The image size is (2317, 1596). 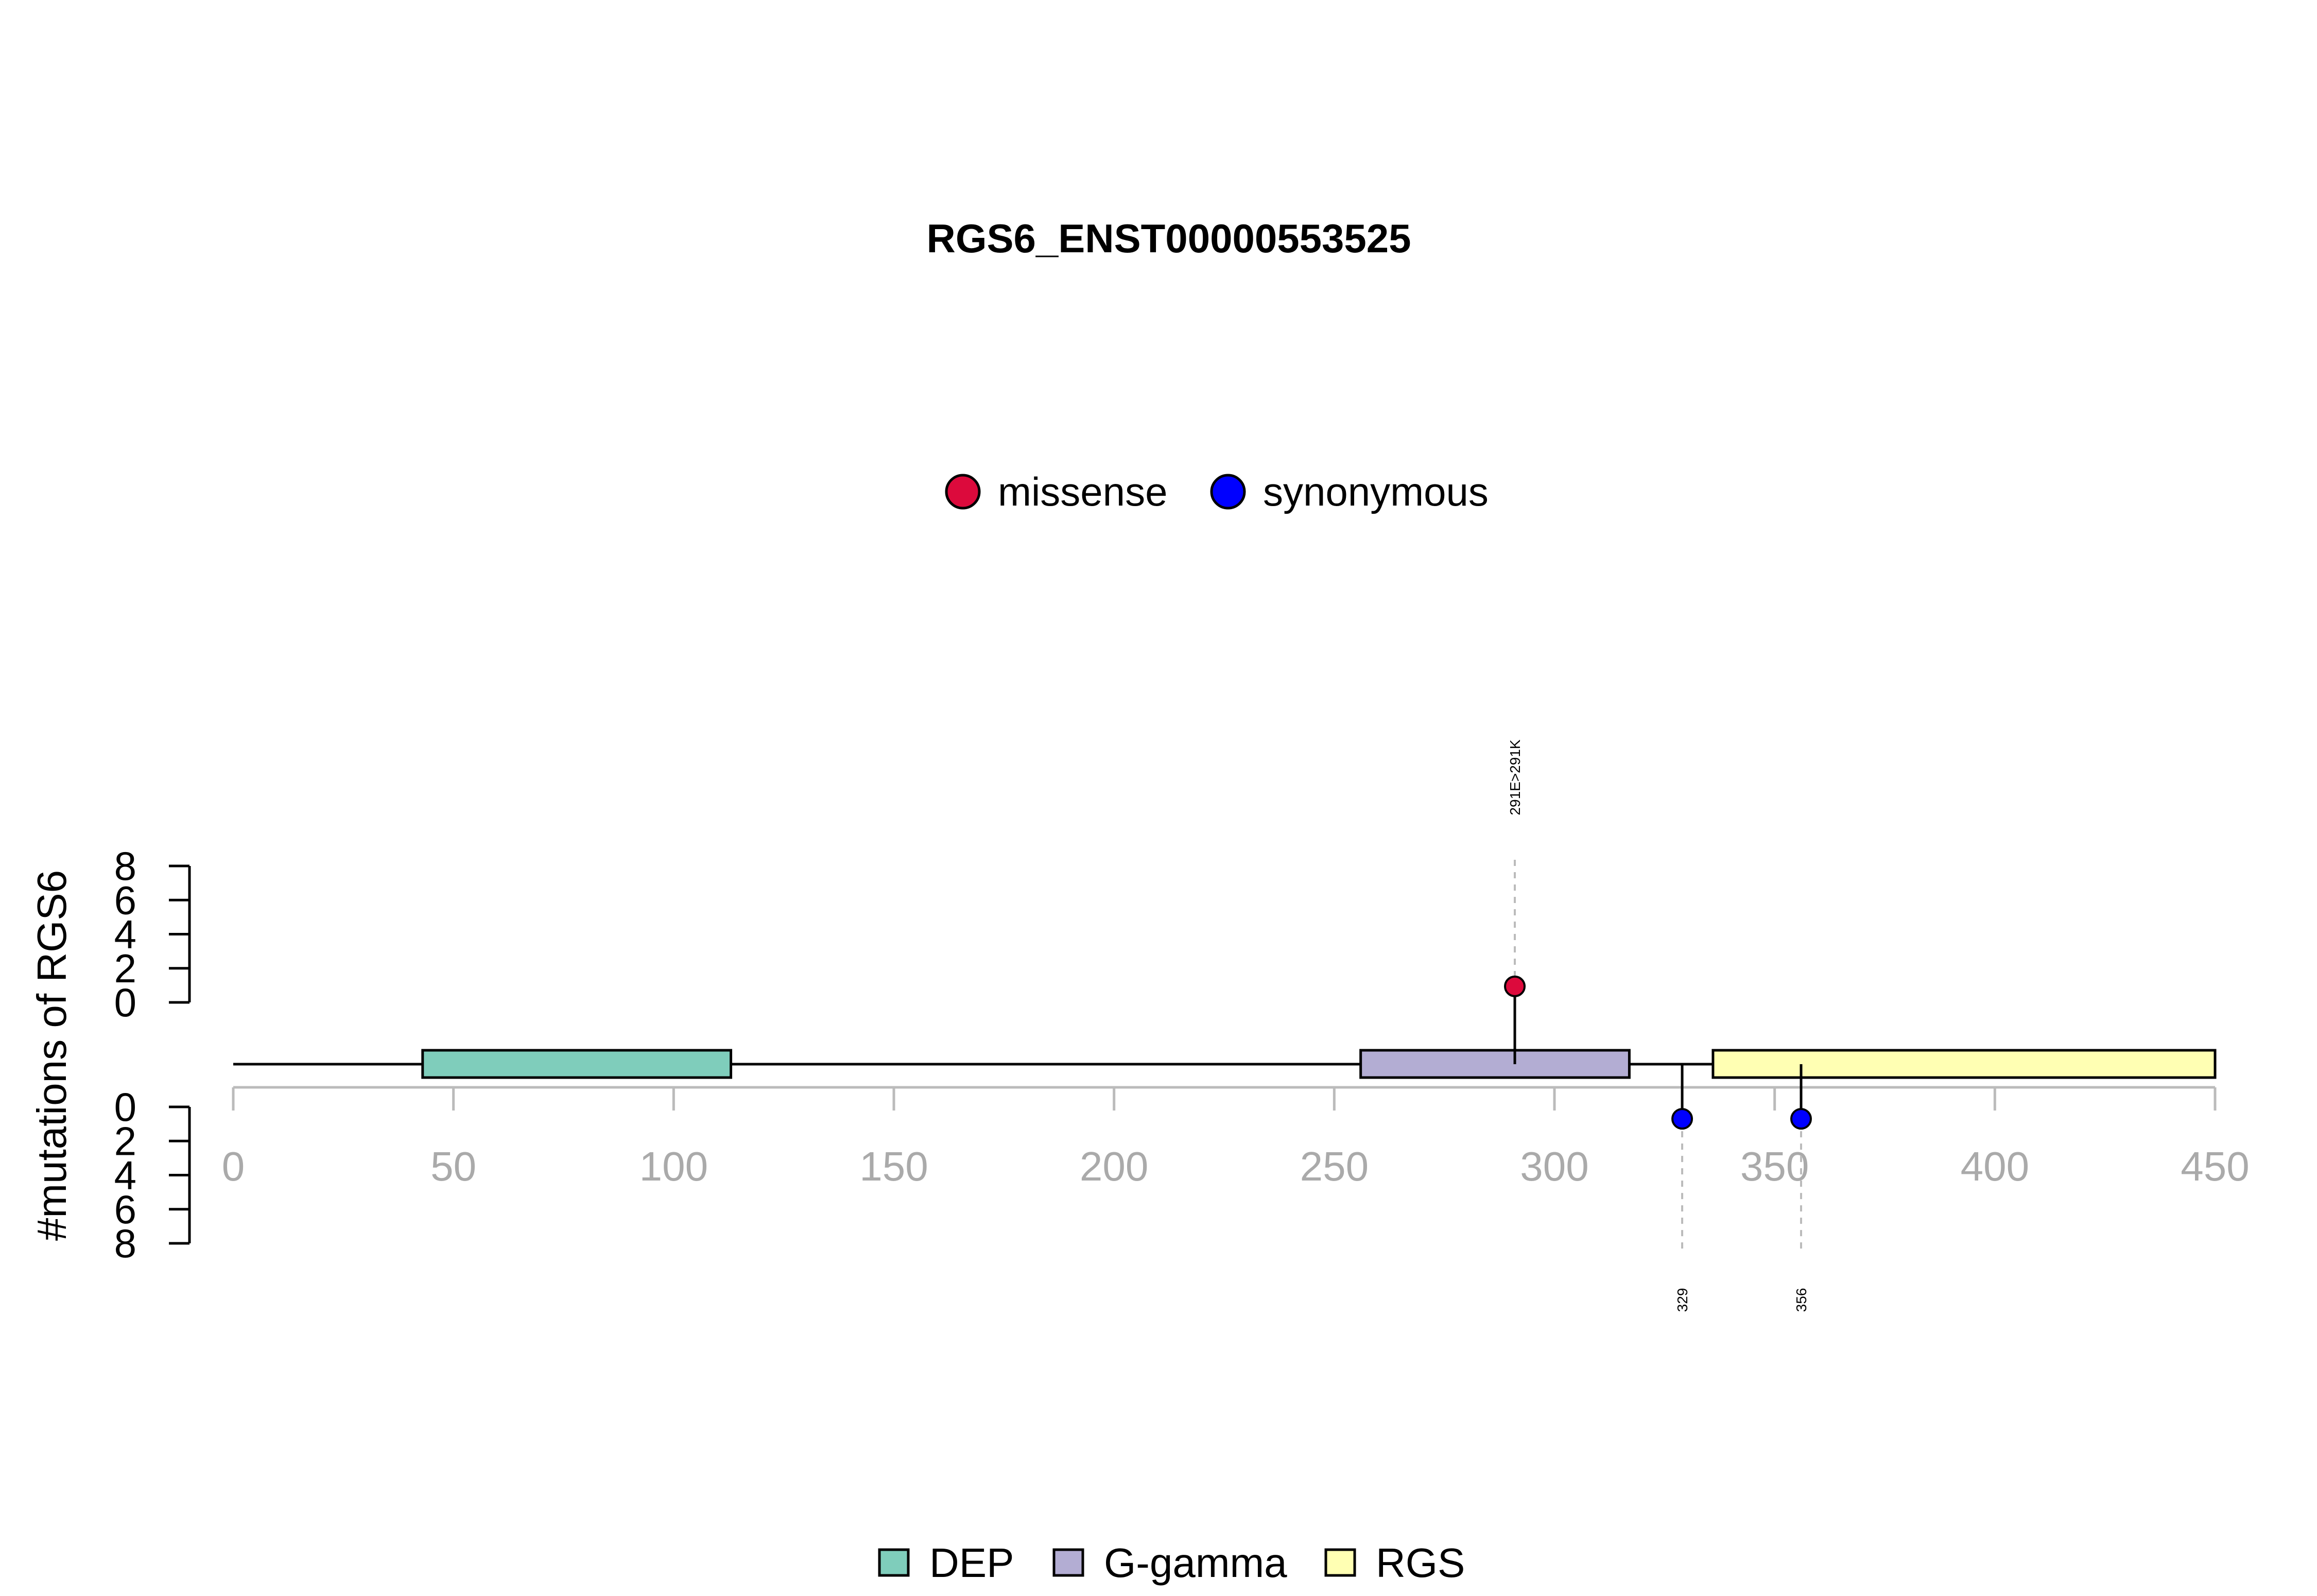 What do you see at coordinates (125, 969) in the screenshot?
I see `y-axis-top-tick-label: 2` at bounding box center [125, 969].